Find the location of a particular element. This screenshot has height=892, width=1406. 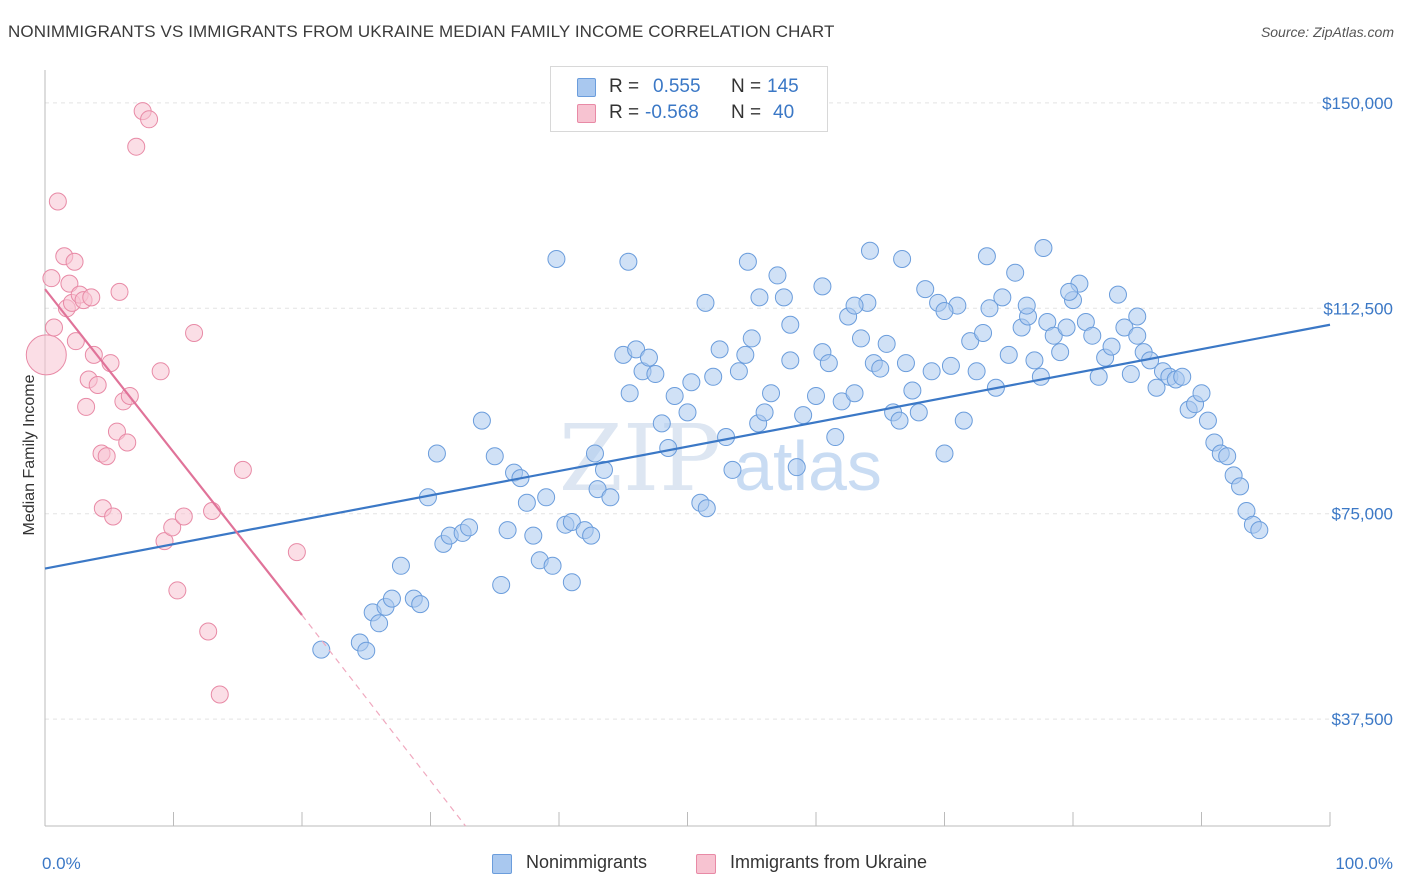

trend-line-ukraine is located at coordinates (173, 452).